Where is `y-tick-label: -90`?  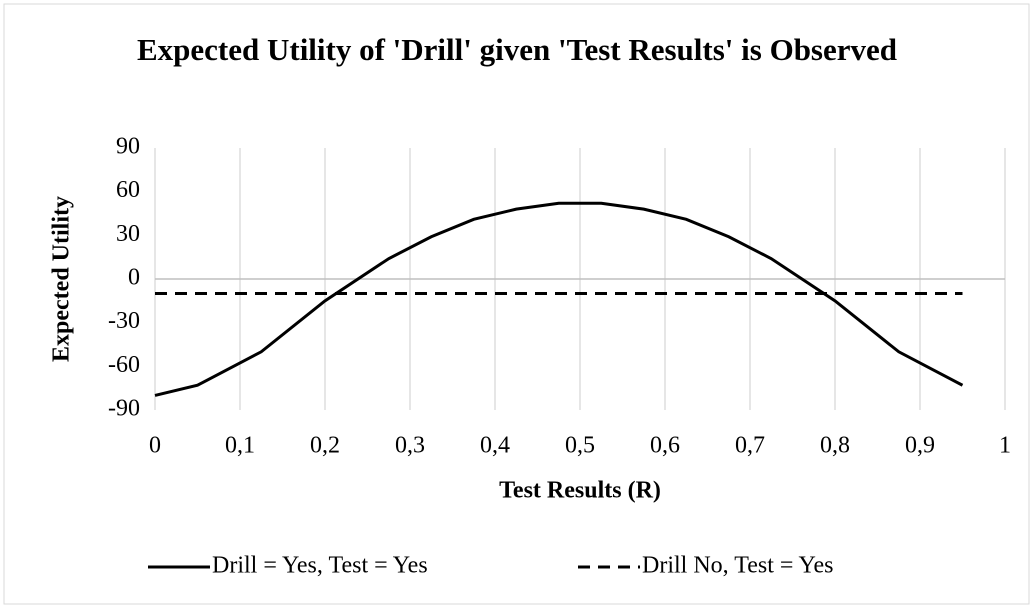
y-tick-label: -90 is located at coordinates (124, 409).